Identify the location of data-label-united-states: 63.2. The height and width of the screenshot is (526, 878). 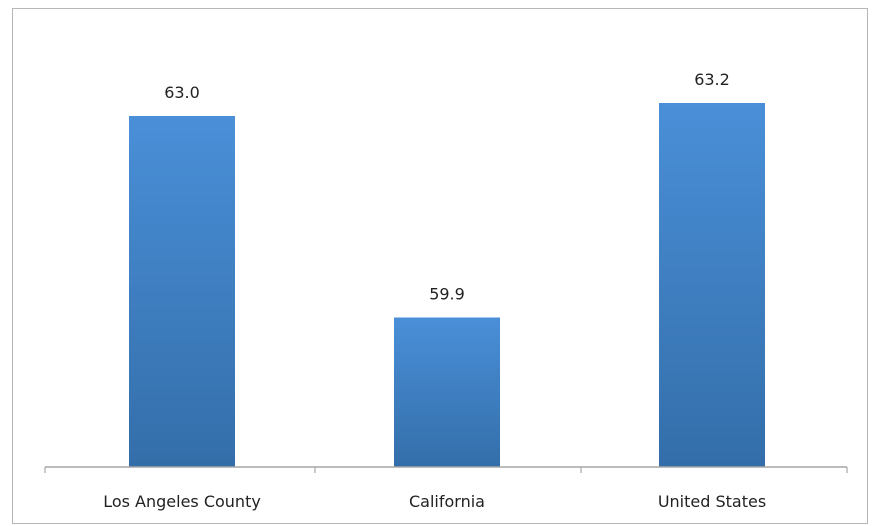
(712, 79).